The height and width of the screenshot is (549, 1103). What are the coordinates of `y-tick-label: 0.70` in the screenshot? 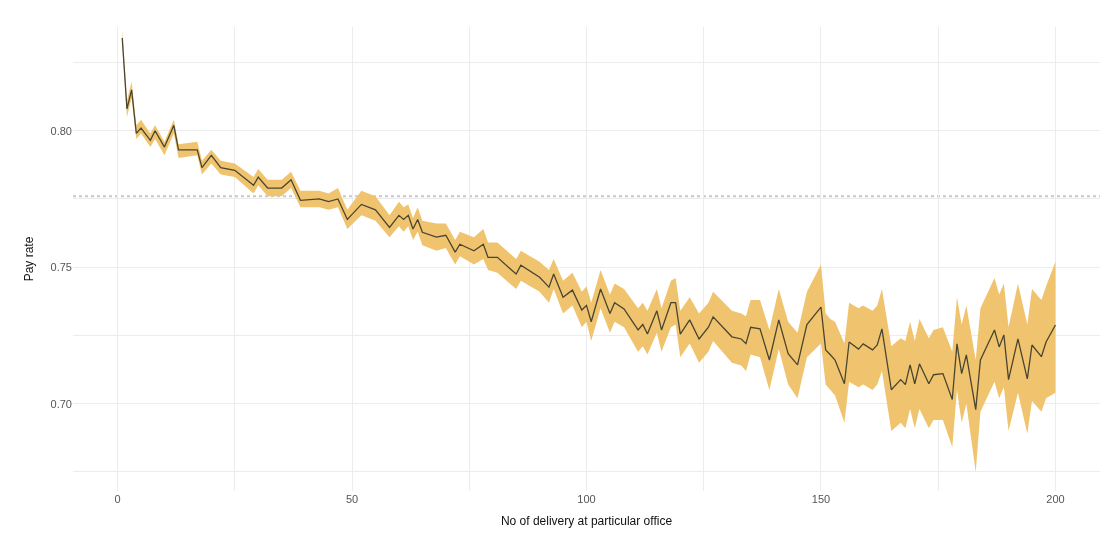 It's located at (61, 403).